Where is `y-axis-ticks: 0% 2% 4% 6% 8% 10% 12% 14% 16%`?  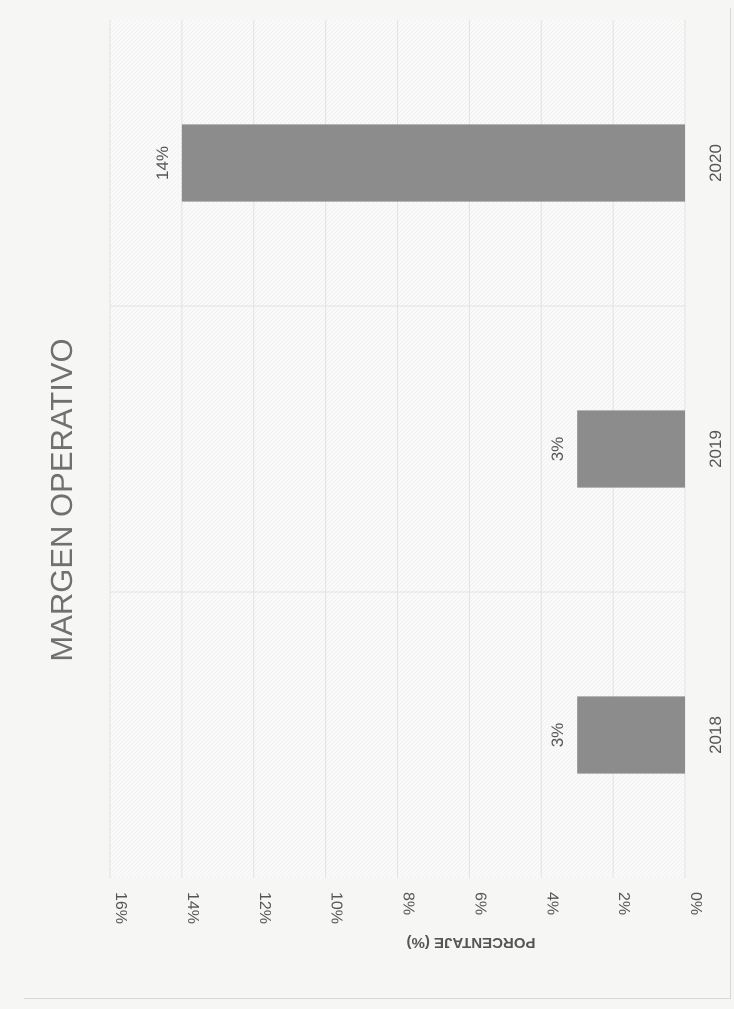
y-axis-ticks: 0% 2% 4% 6% 8% 10% 12% 14% 16% is located at coordinates (408, 908).